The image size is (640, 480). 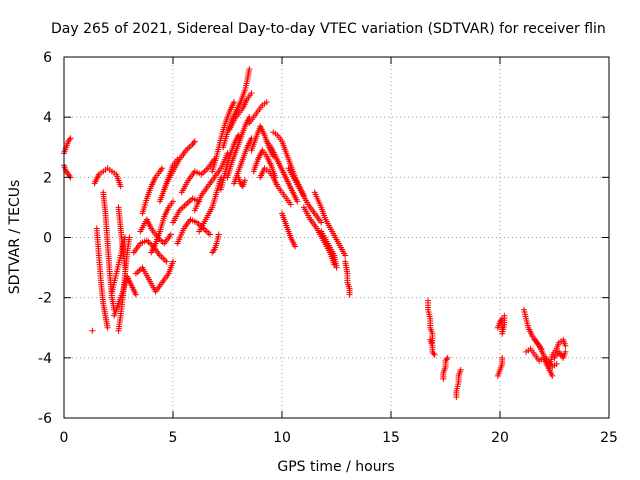 What do you see at coordinates (47, 239) in the screenshot?
I see `y-tick-label: 0` at bounding box center [47, 239].